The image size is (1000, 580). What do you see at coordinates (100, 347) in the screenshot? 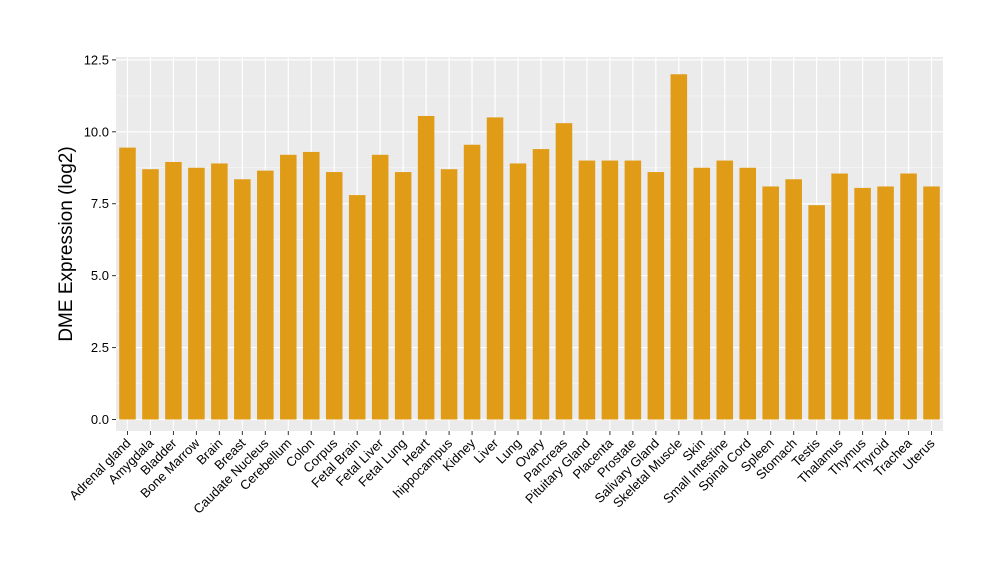
I see `y-tick-label: 2.5` at bounding box center [100, 347].